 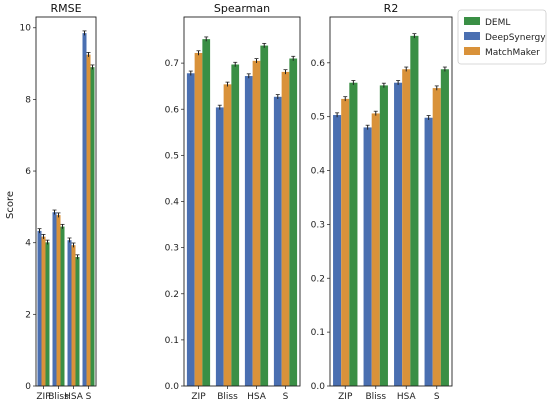 I want to click on y-tick-label: 0.7, so click(x=172, y=64).